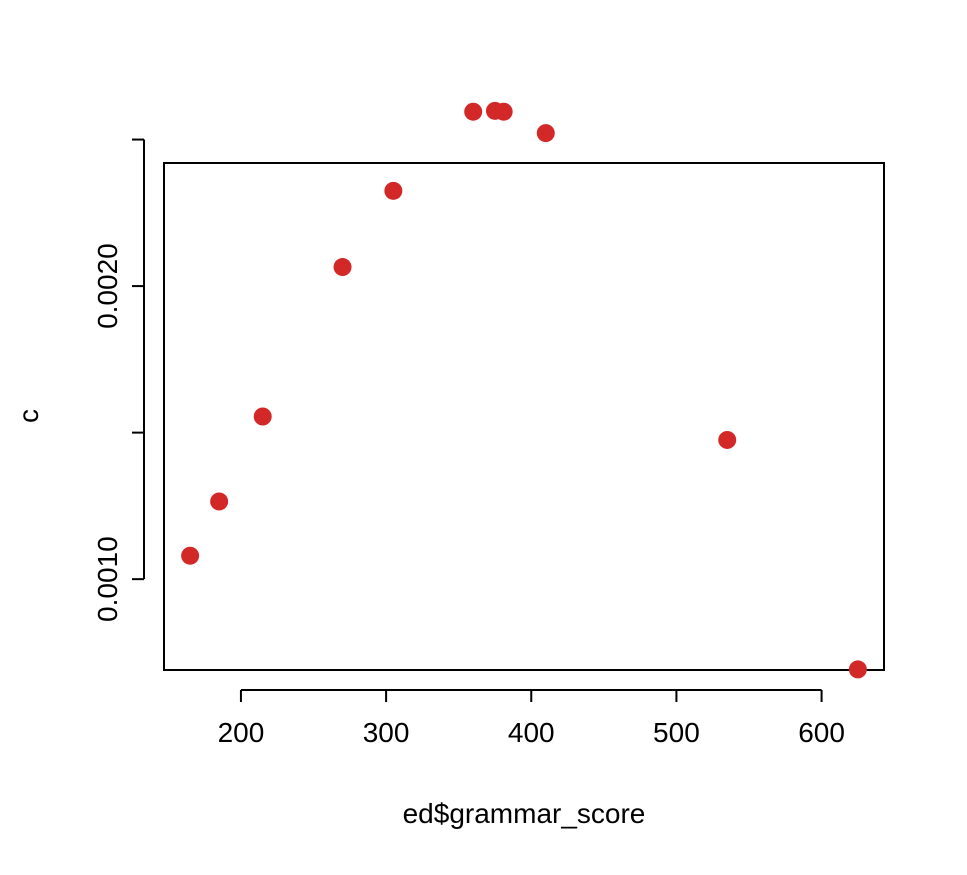 The width and height of the screenshot is (967, 875). Describe the element at coordinates (107, 579) in the screenshot. I see `y-tick-label: 0.0010` at that location.